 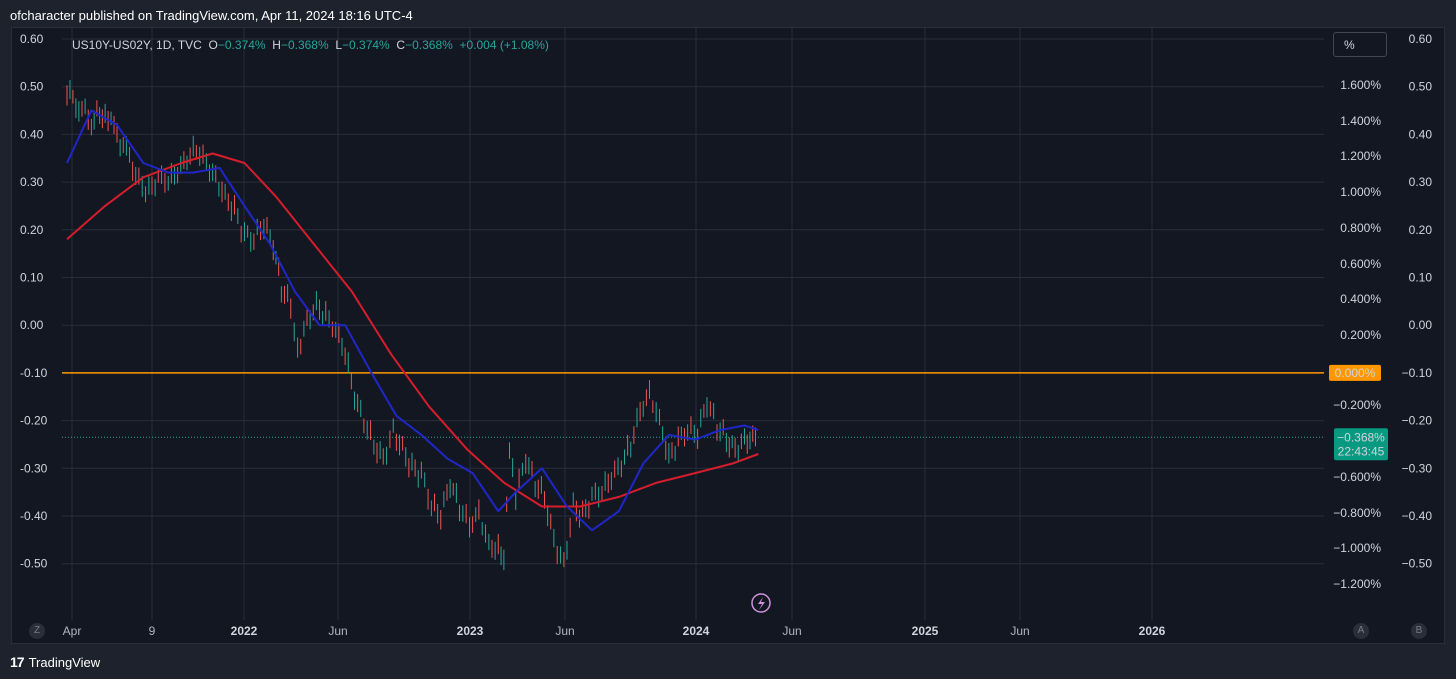 What do you see at coordinates (1417, 373) in the screenshot?
I see `right-axis-tick-label: −0.10` at bounding box center [1417, 373].